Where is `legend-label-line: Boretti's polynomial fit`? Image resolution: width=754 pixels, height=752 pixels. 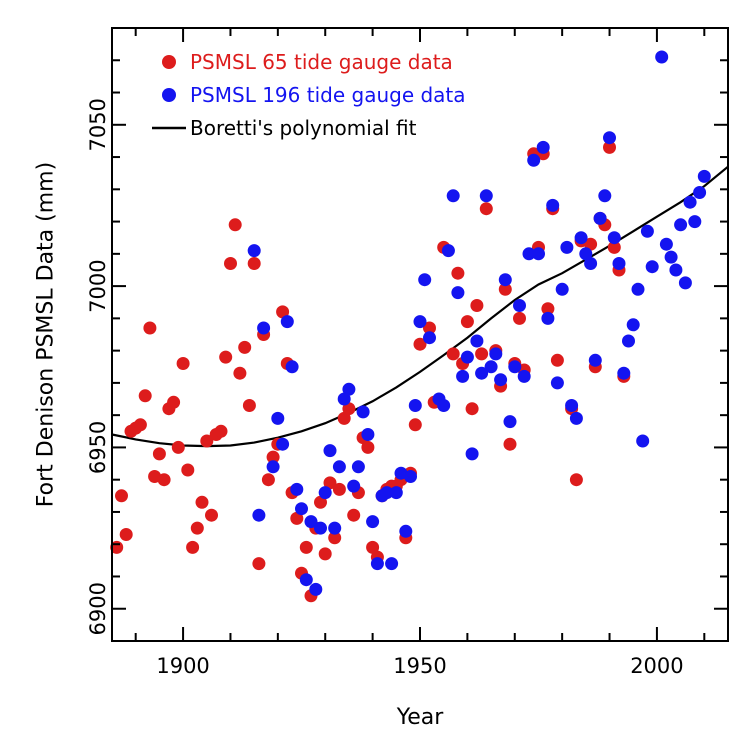
legend-label-line: Boretti's polynomial fit is located at coordinates (303, 128).